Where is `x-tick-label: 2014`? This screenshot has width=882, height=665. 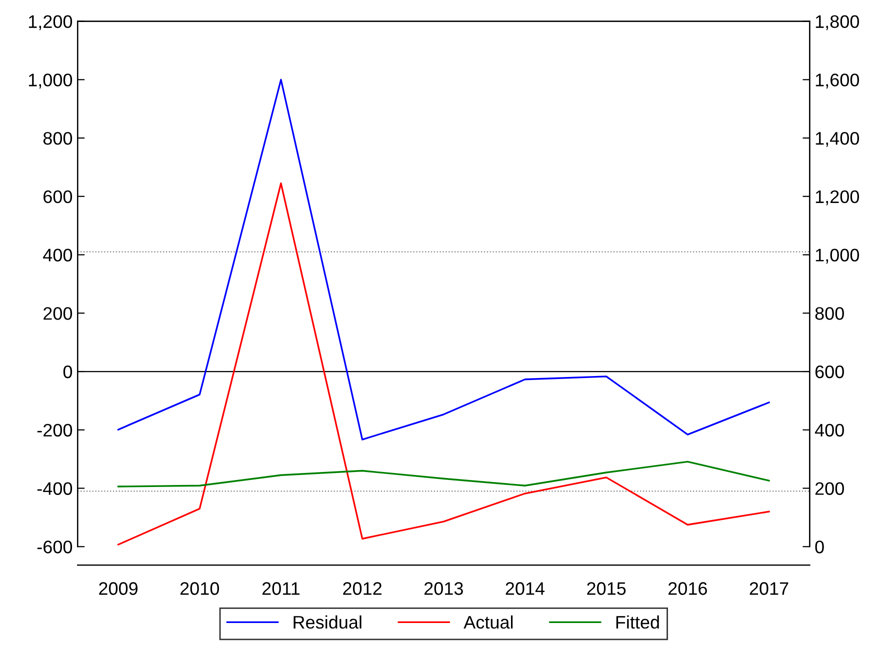 x-tick-label: 2014 is located at coordinates (525, 588).